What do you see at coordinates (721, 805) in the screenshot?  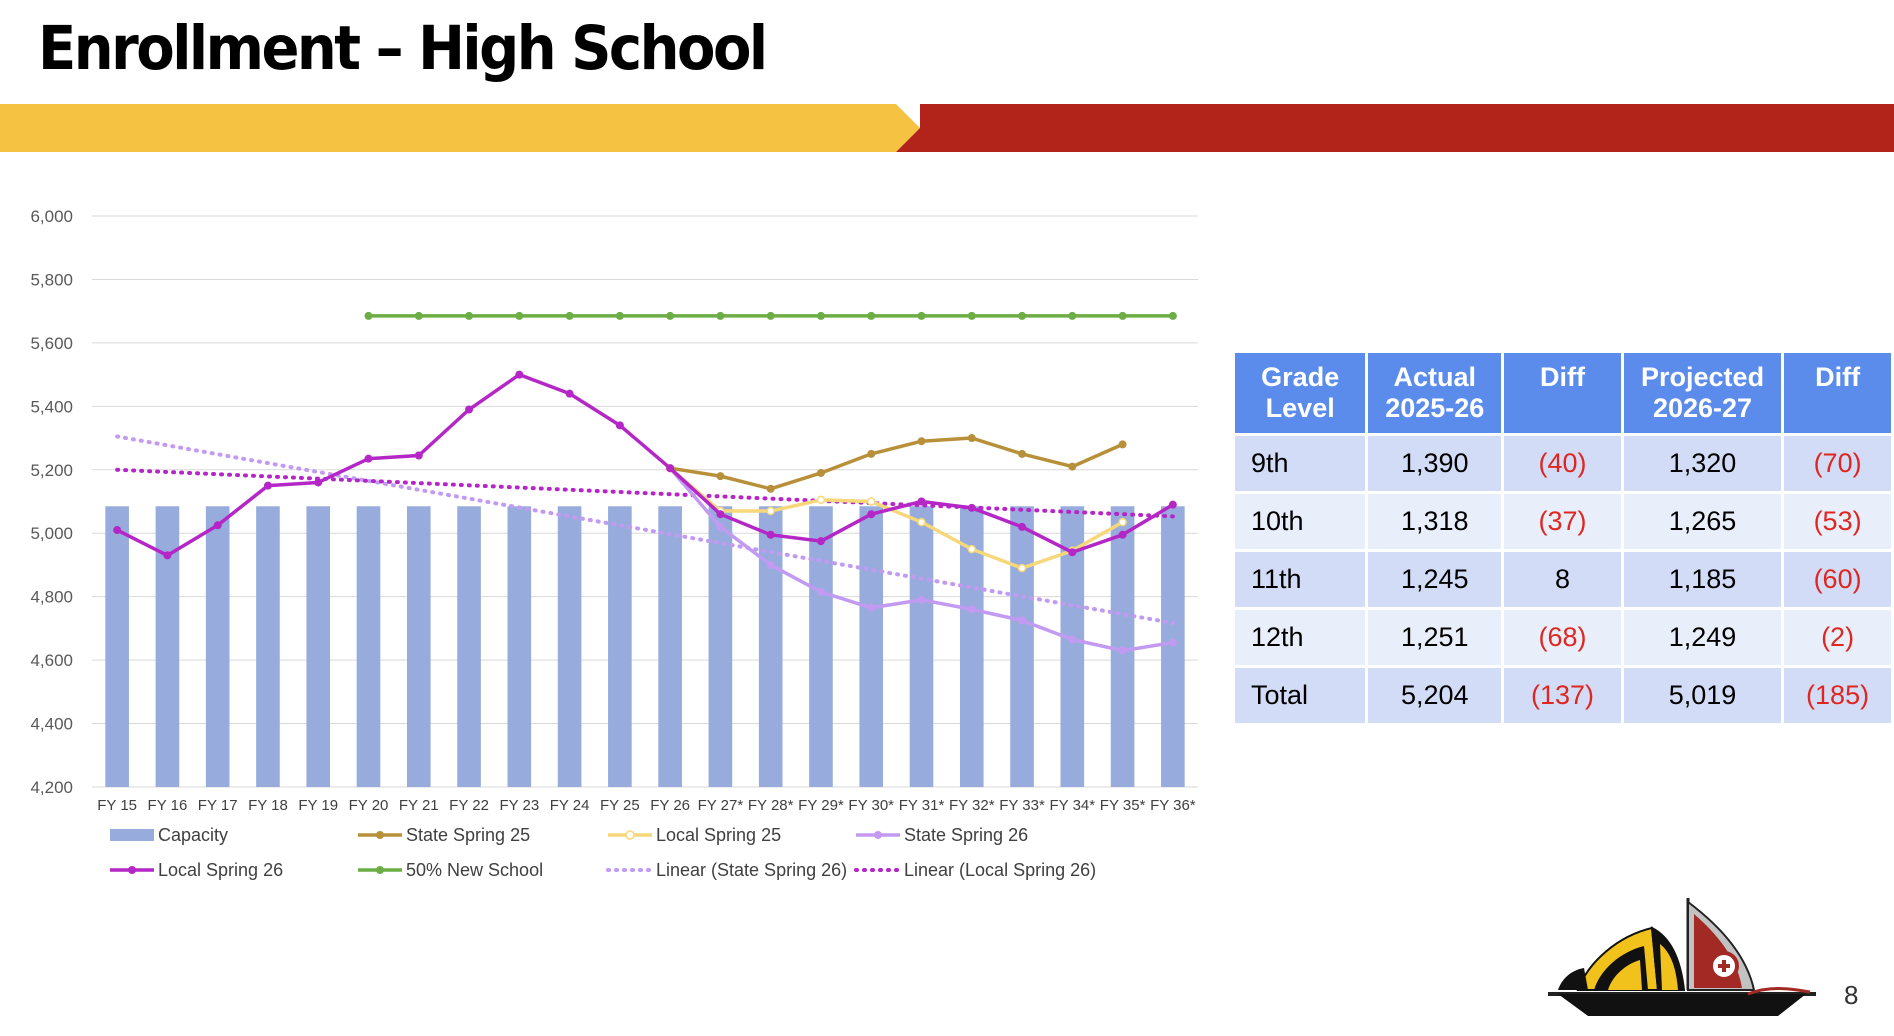 I see `x-tick-label: FY 27*` at bounding box center [721, 805].